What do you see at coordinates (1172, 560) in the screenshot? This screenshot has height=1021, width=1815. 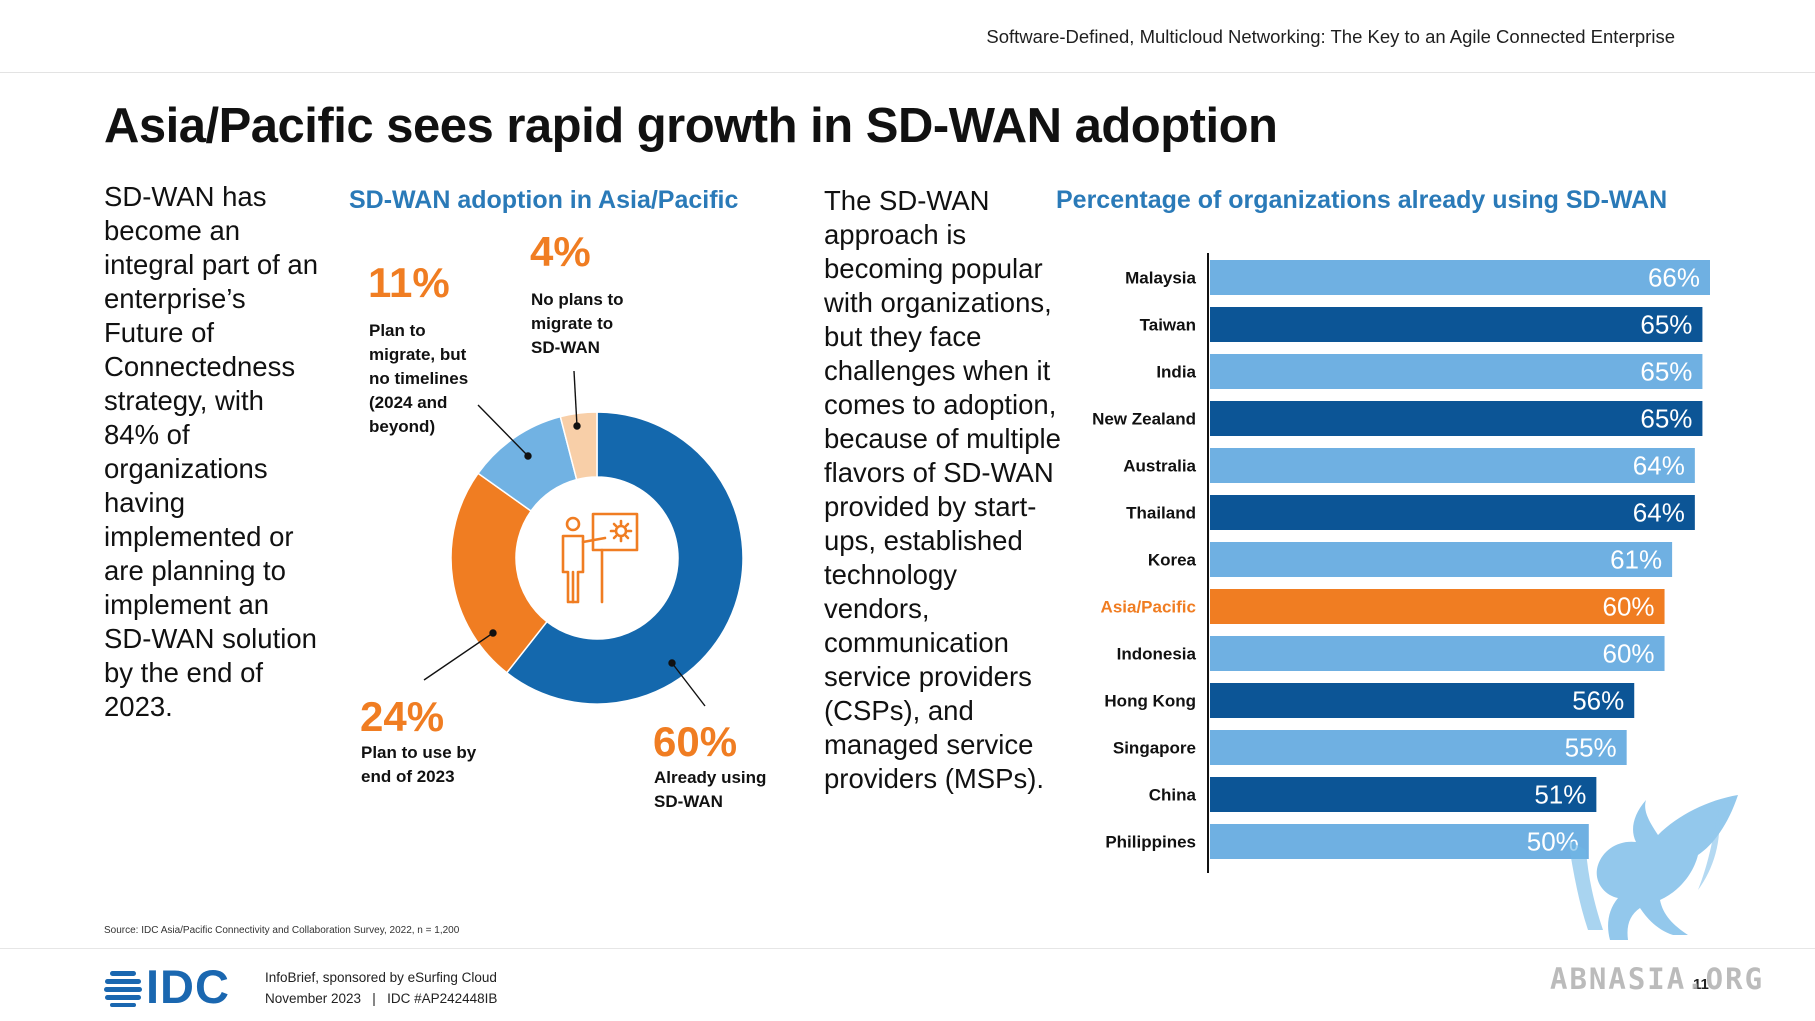 I see `category-label: Korea` at bounding box center [1172, 560].